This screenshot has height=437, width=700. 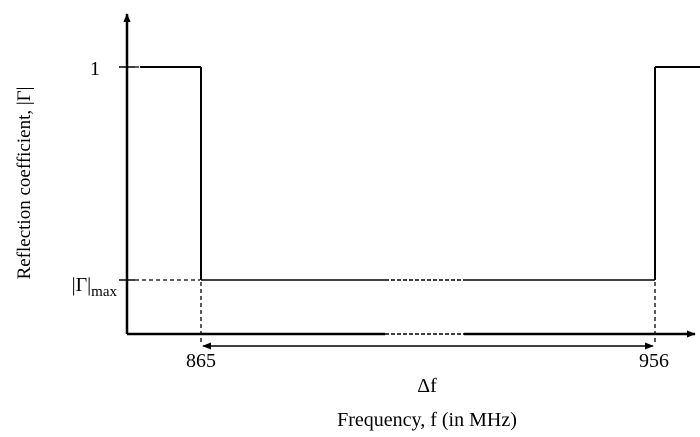 What do you see at coordinates (654, 361) in the screenshot?
I see `x-tick-label-956: 956` at bounding box center [654, 361].